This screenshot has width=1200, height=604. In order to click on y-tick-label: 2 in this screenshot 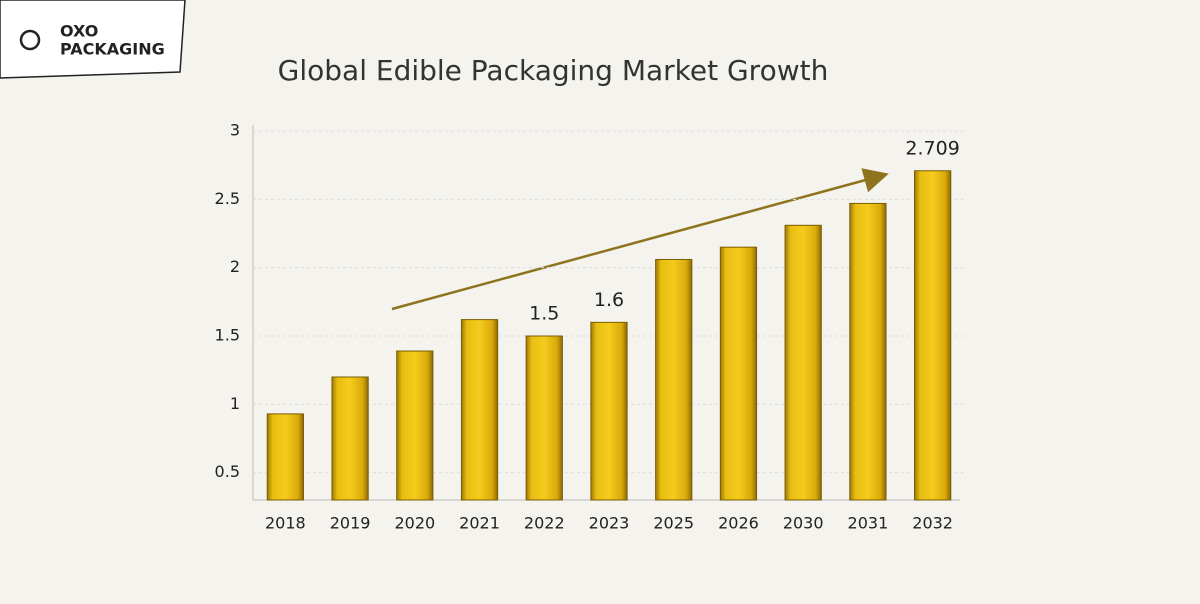, I will do `click(235, 266)`.